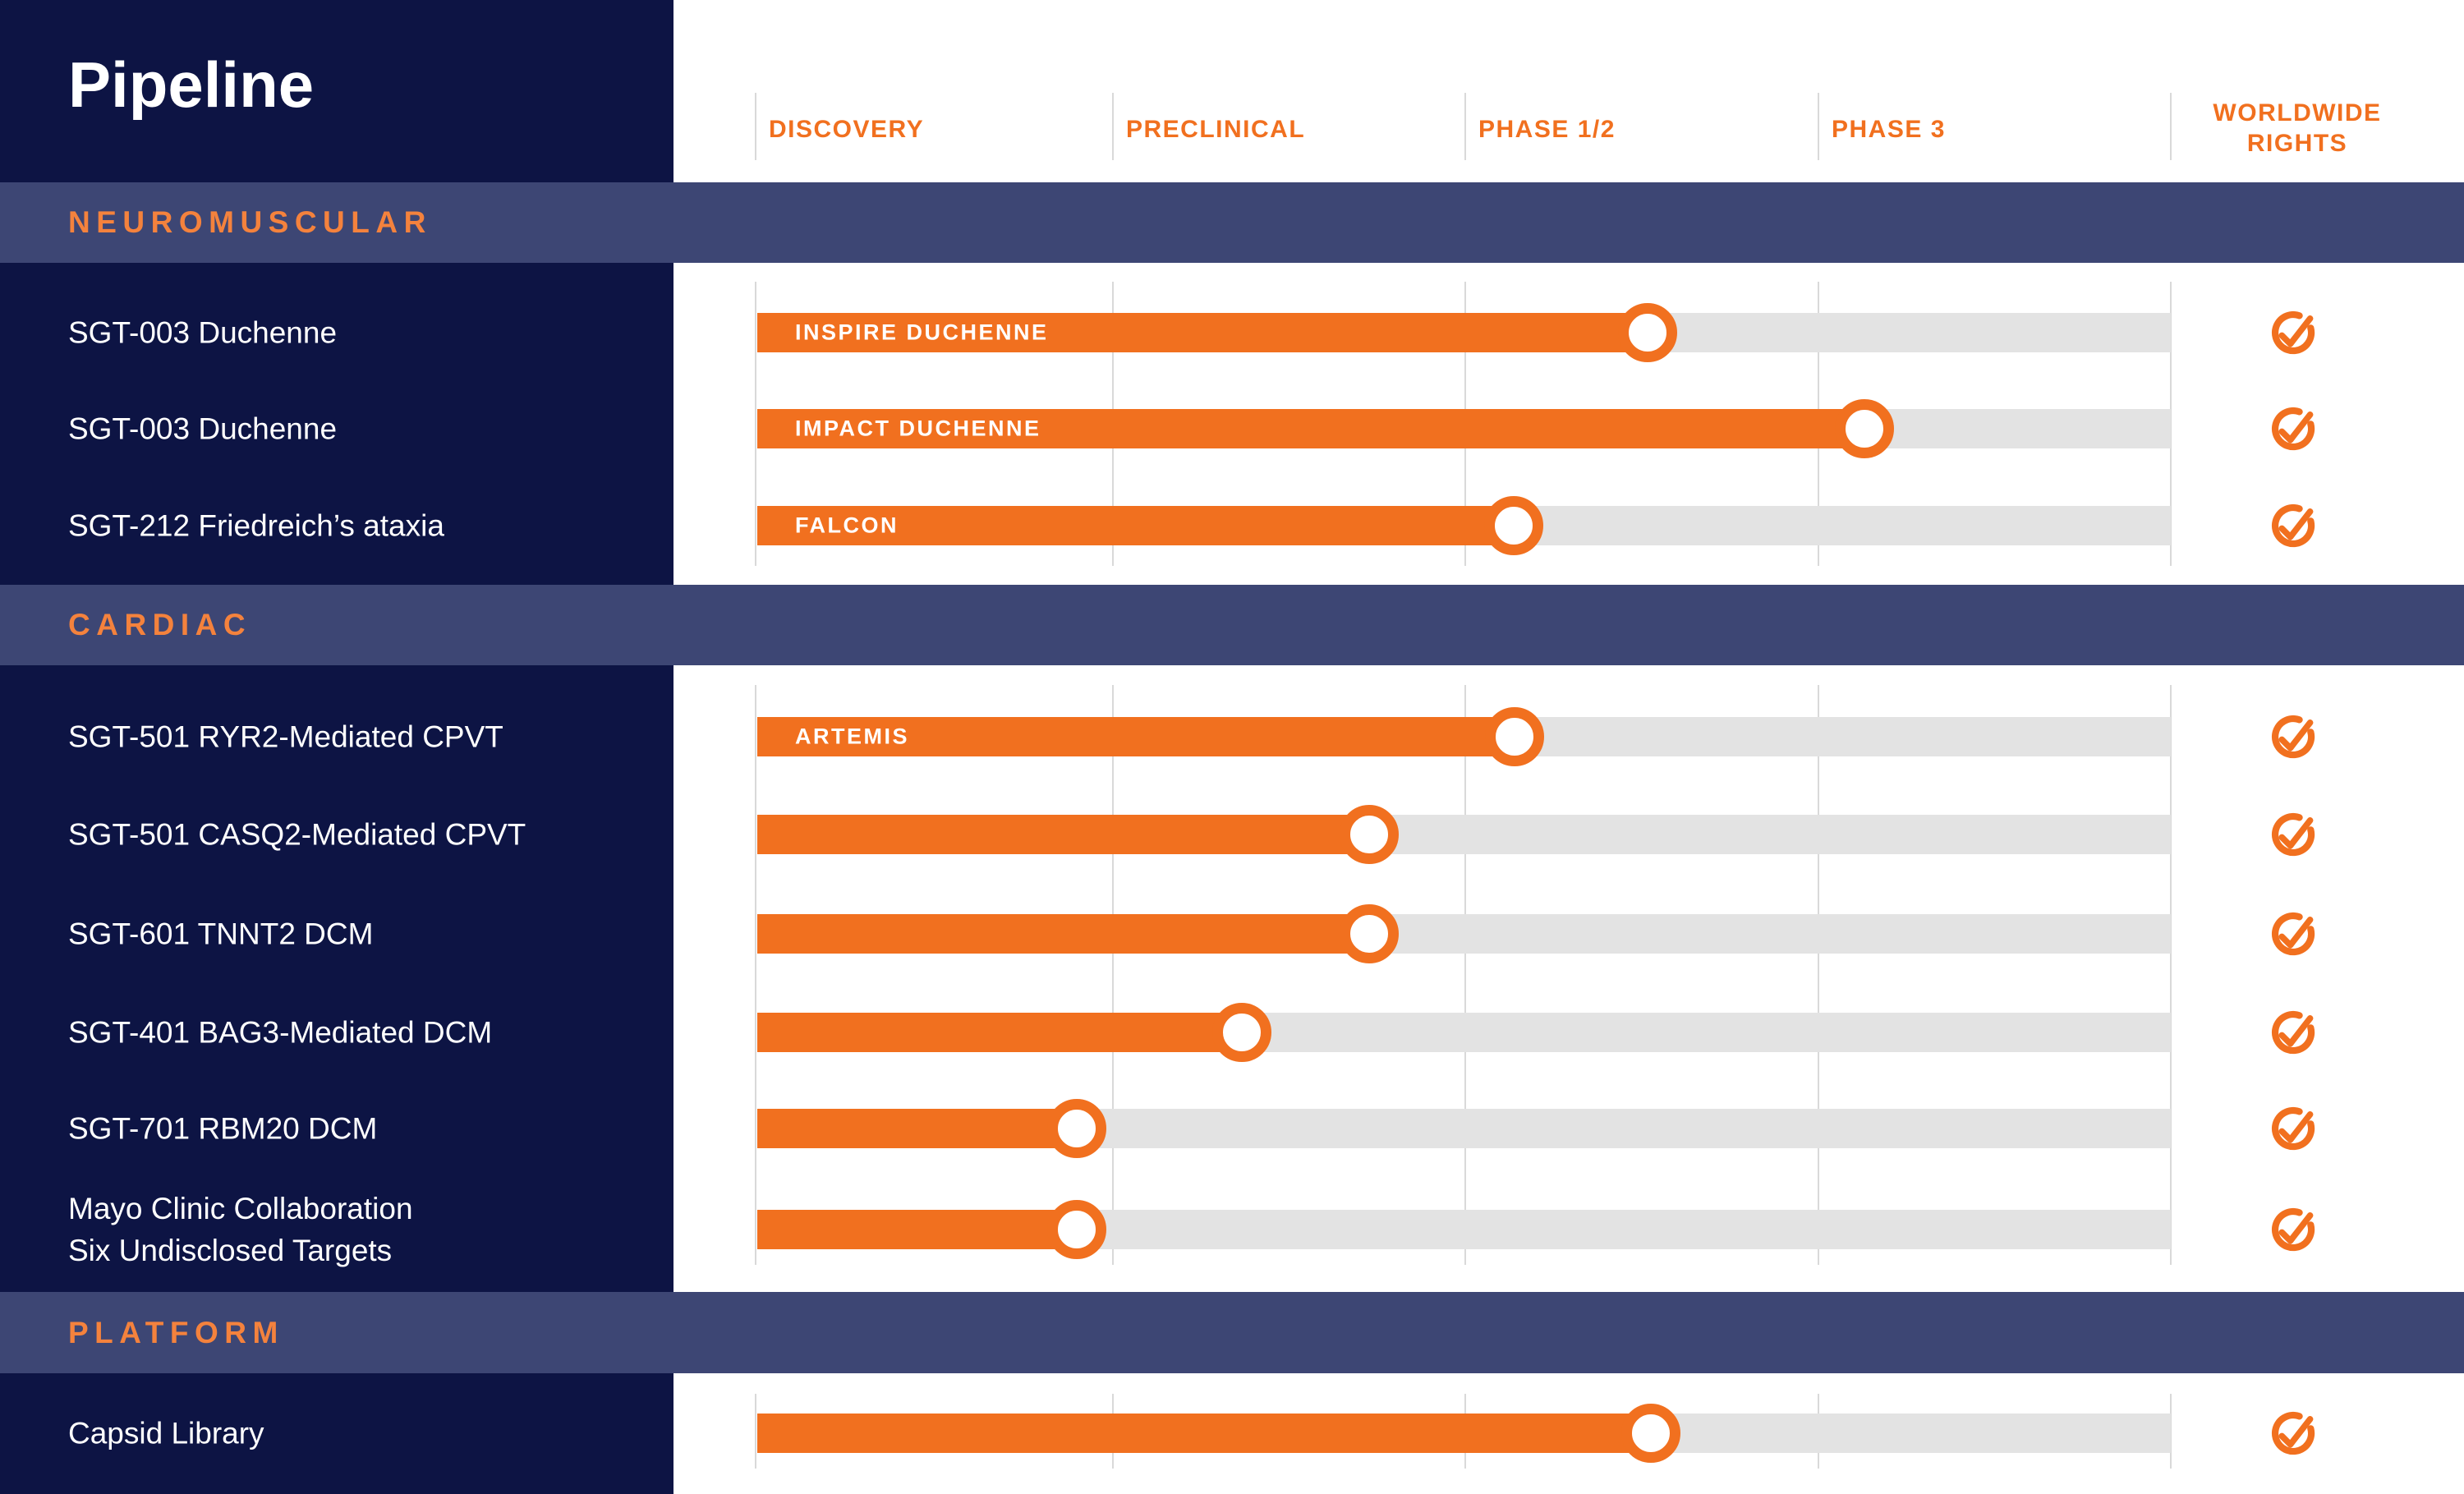 The image size is (2464, 1494). I want to click on section-title-platform: PLATFORM, so click(176, 1332).